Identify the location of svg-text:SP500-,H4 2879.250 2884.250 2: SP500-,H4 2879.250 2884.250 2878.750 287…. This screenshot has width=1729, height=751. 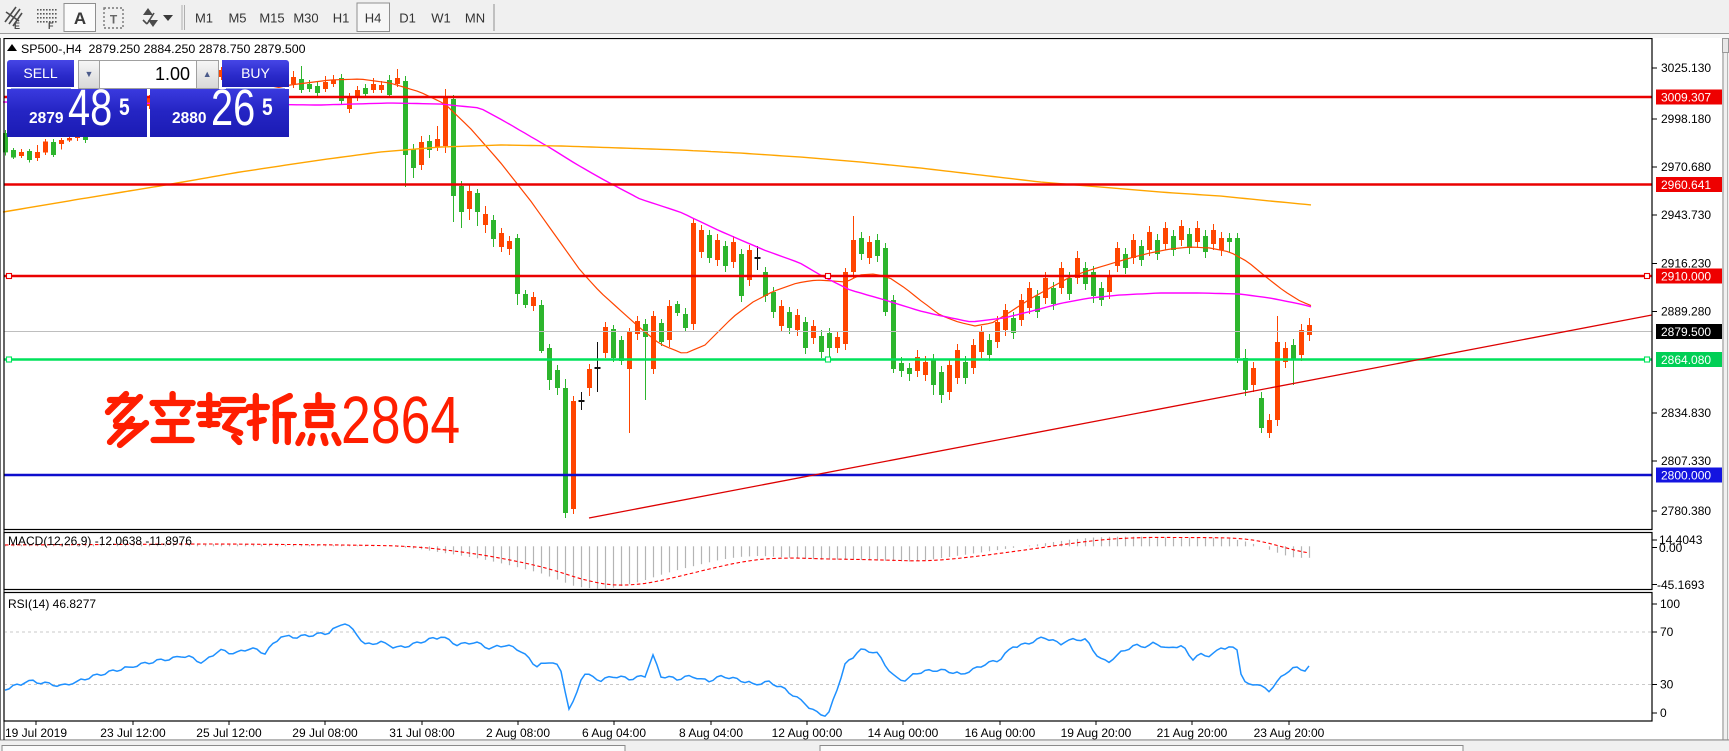
(163, 49).